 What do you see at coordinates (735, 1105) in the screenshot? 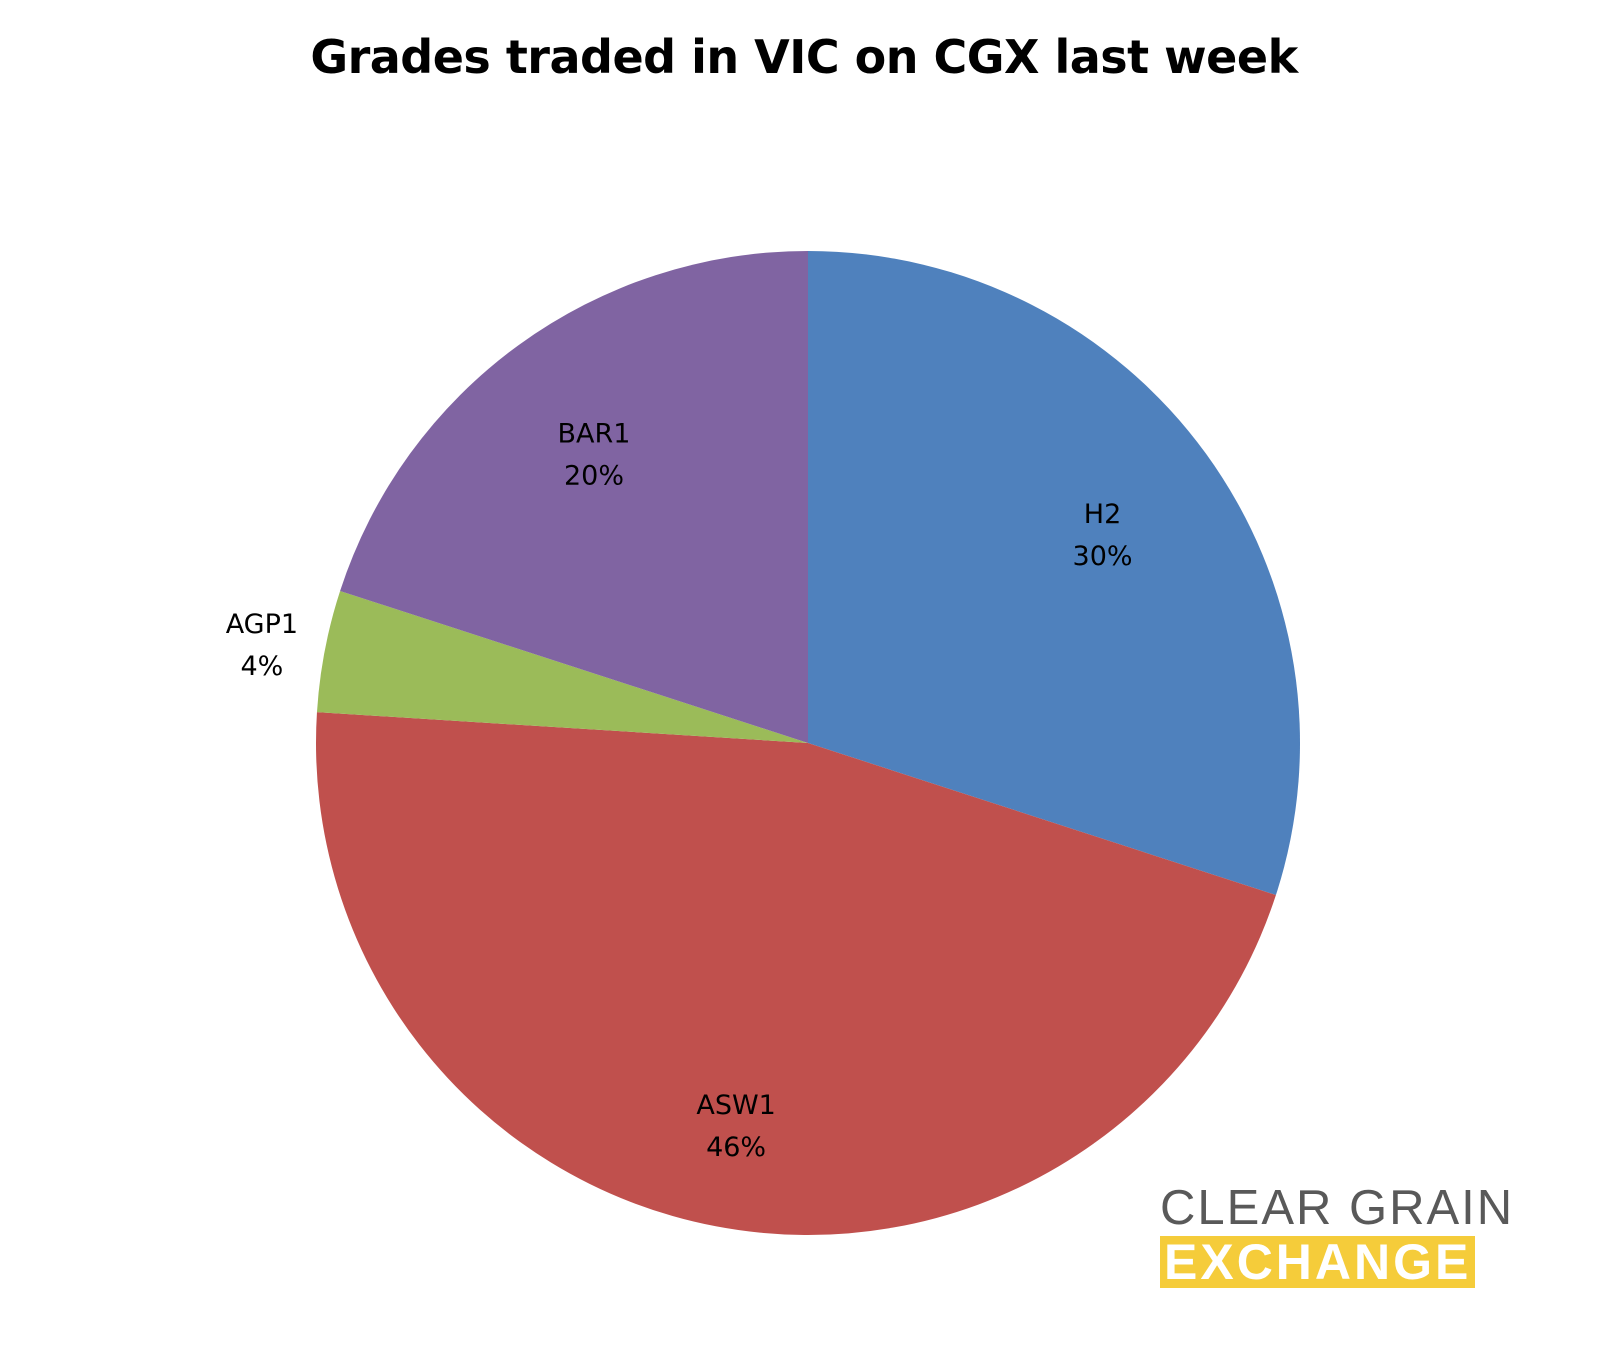
I see `slice-label-asw1: ASW1` at bounding box center [735, 1105].